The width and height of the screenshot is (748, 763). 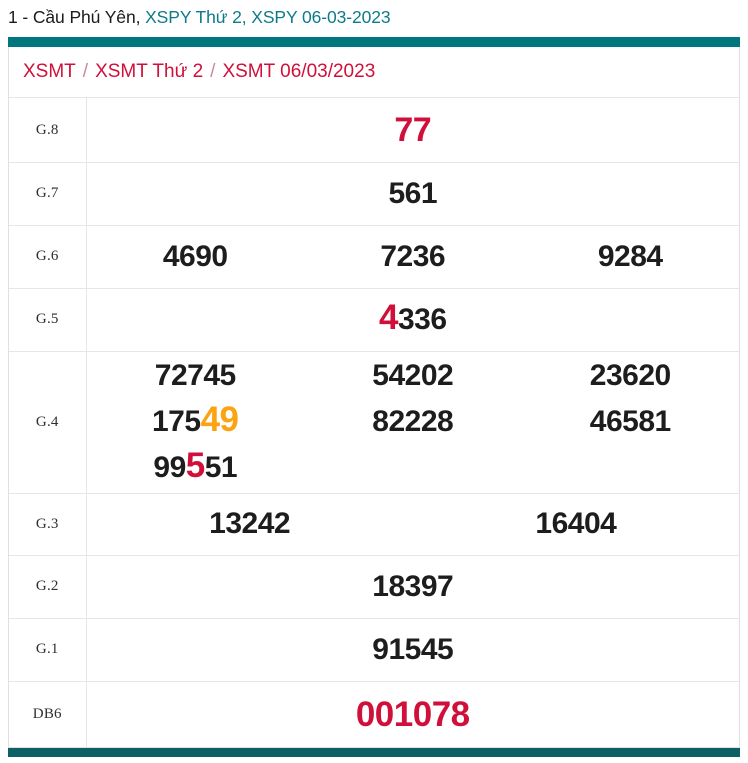 I want to click on result-number: 54202, so click(x=413, y=376).